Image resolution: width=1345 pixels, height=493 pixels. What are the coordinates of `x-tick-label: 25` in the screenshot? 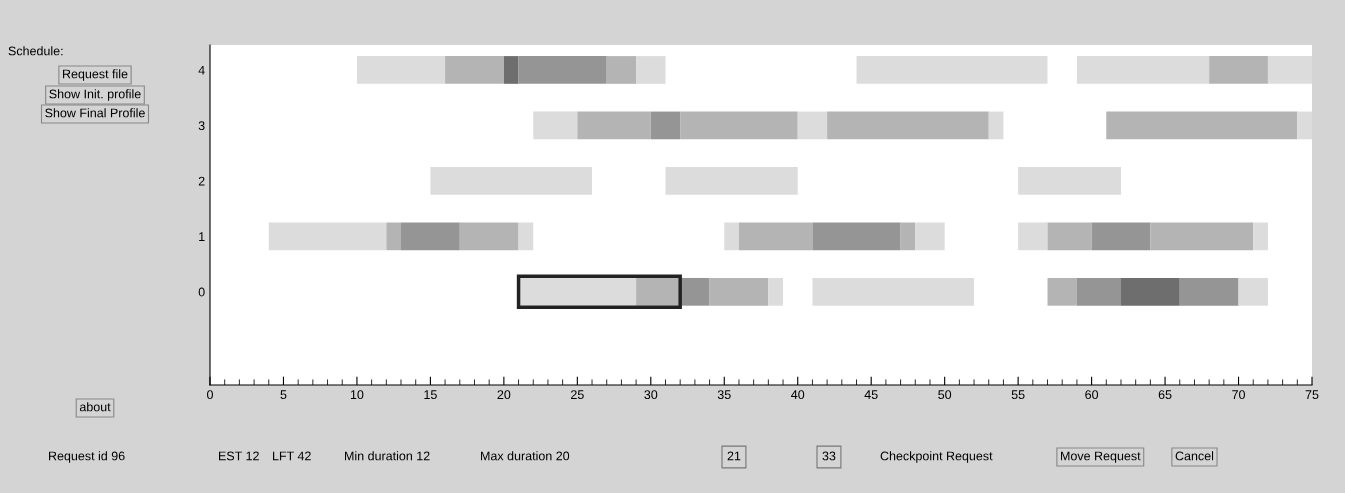 It's located at (577, 395).